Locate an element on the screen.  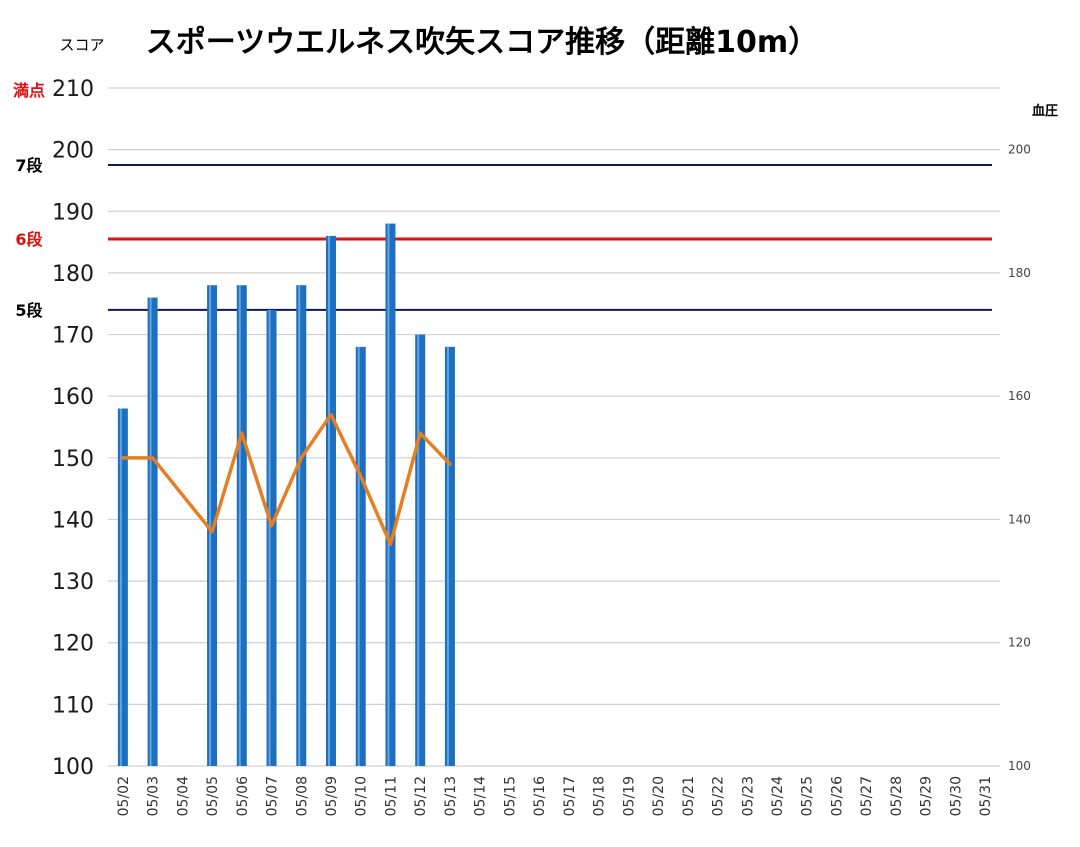
x-tick-label: 05/24 is located at coordinates (778, 796).